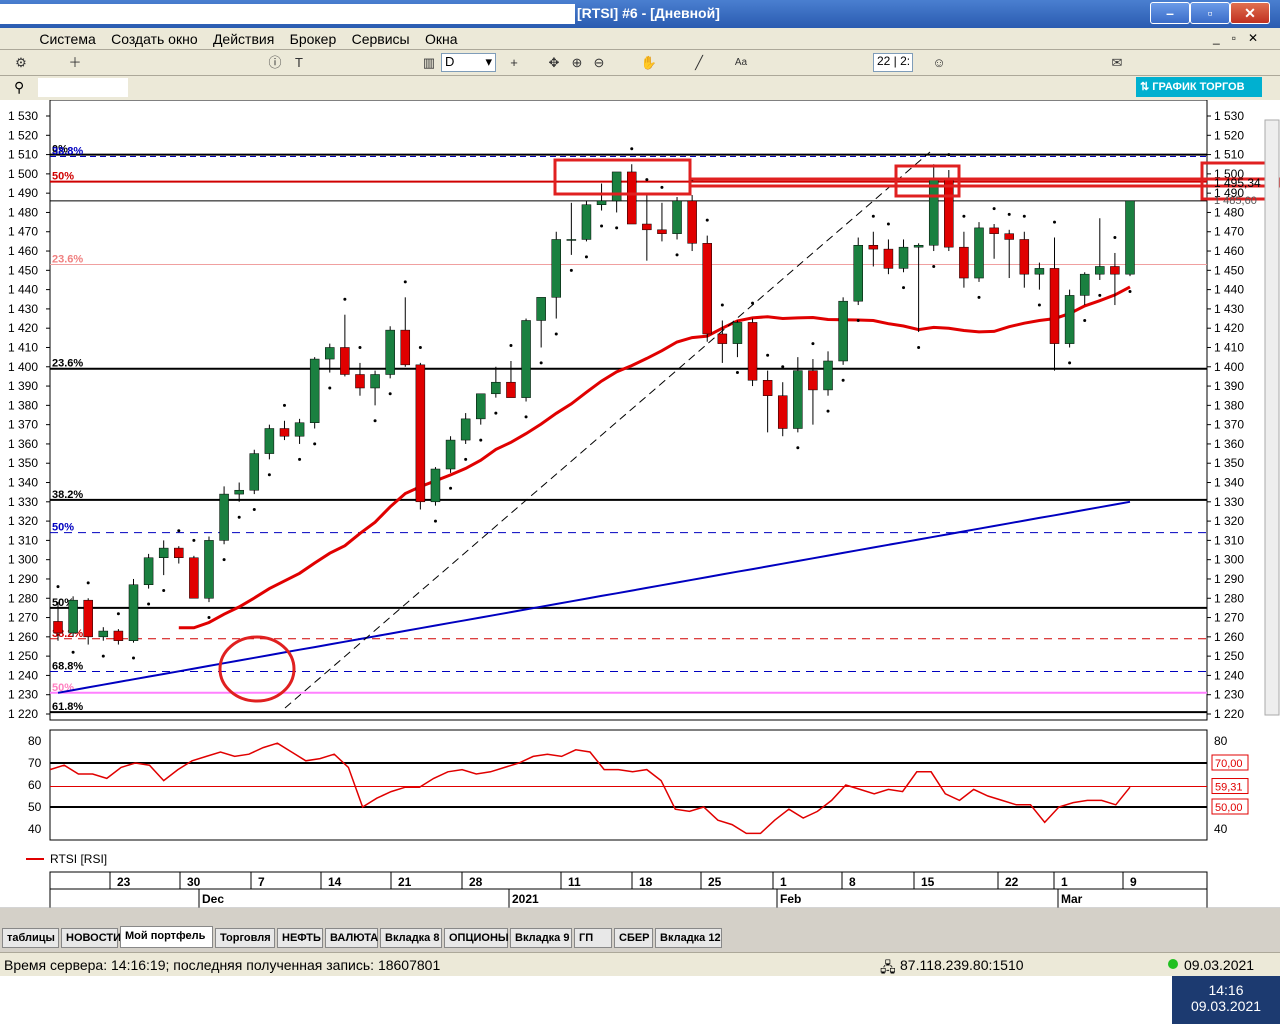  Describe the element at coordinates (429, 62) in the screenshot. I see `chart-type-icon: ▥` at that location.